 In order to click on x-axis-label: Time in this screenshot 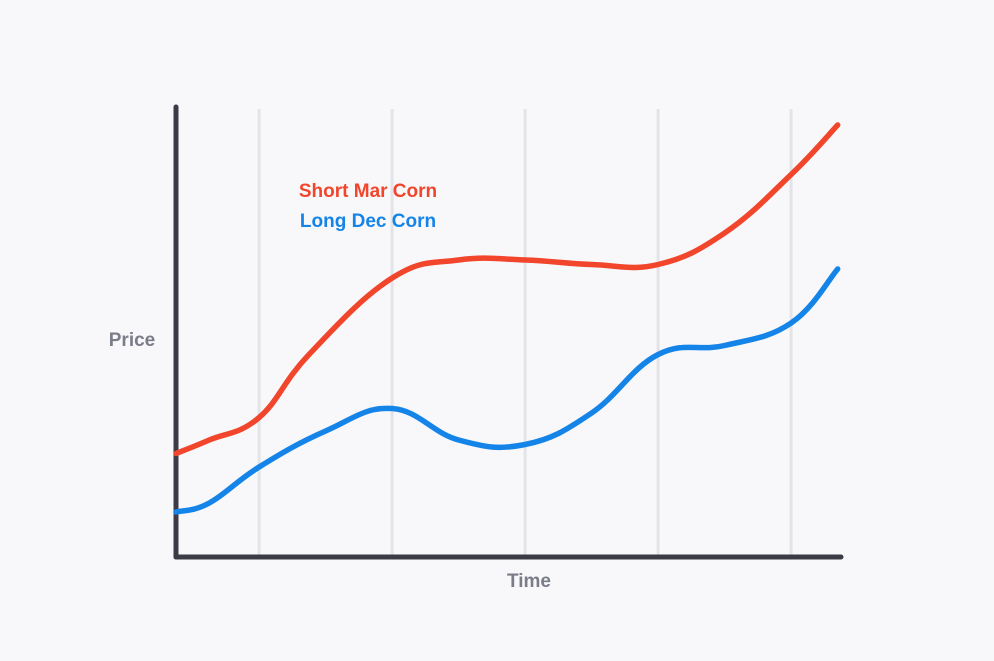, I will do `click(529, 581)`.